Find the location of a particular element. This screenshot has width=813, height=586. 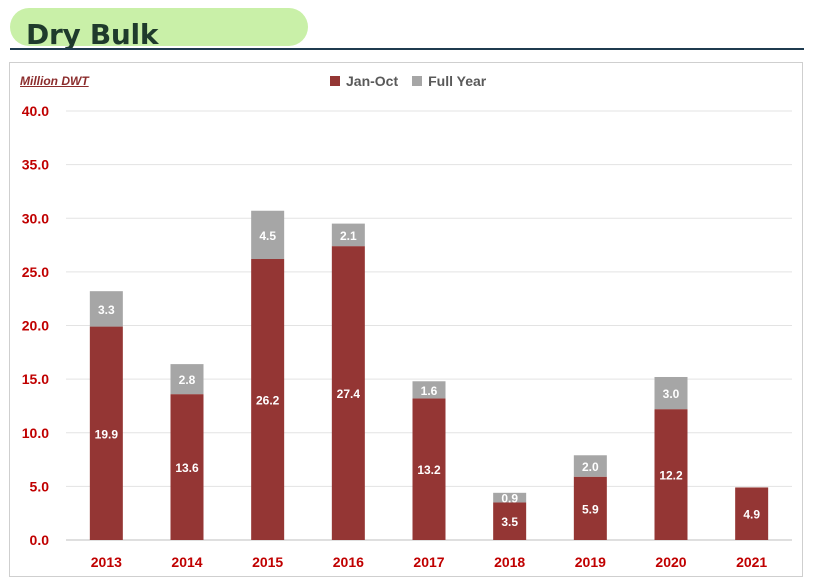

legend-swatch-jan-oct is located at coordinates (335, 81).